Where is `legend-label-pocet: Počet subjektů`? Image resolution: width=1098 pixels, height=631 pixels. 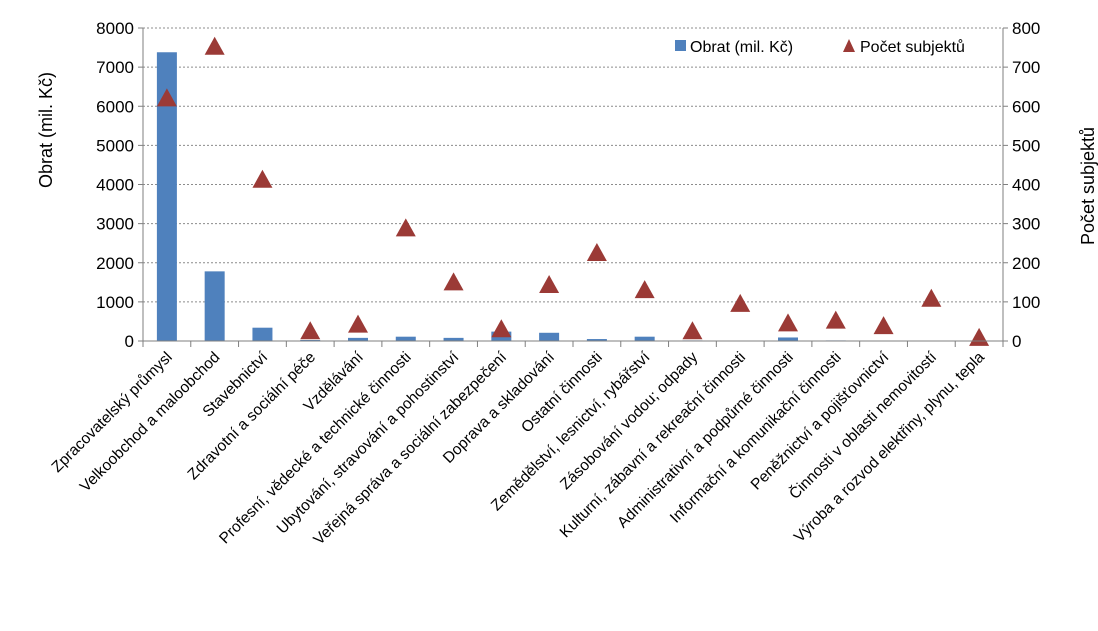 legend-label-pocet: Počet subjektů is located at coordinates (912, 47).